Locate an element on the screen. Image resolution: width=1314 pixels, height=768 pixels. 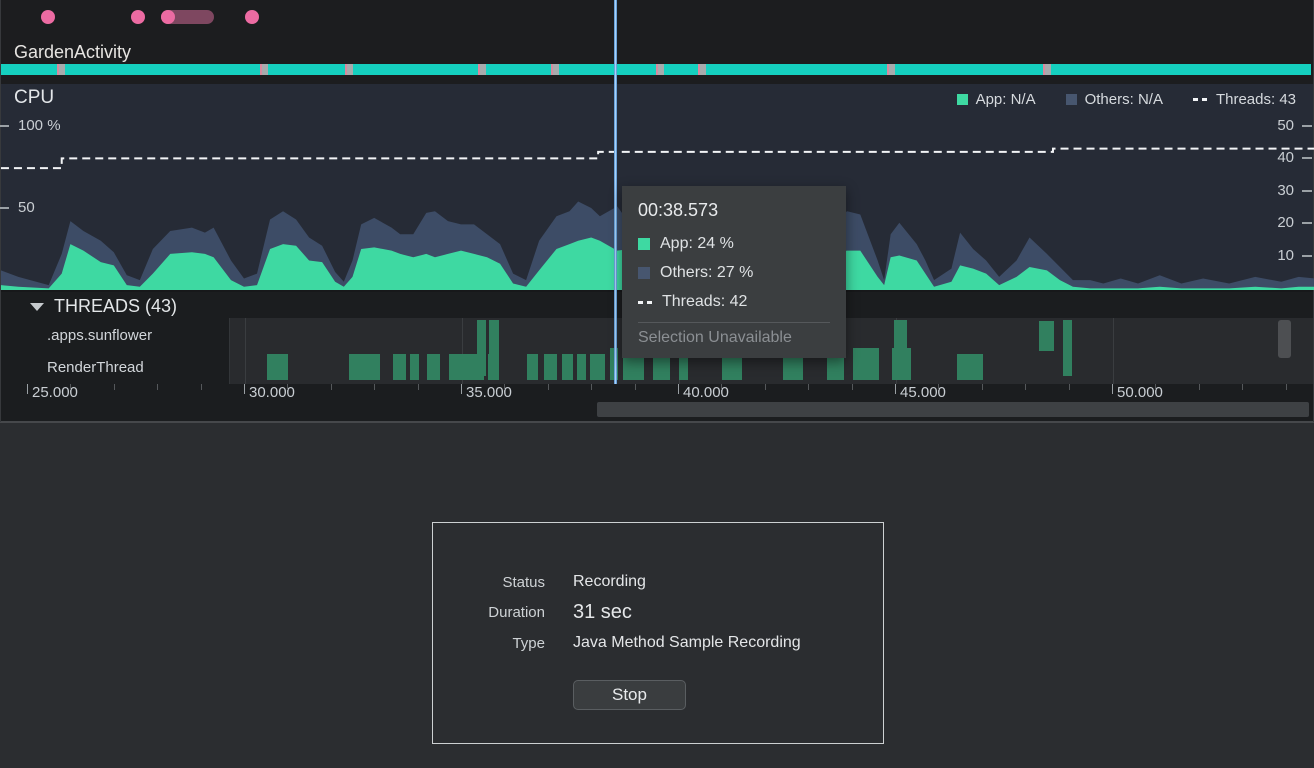
threads-header: THREADS (43) is located at coordinates (103, 306).